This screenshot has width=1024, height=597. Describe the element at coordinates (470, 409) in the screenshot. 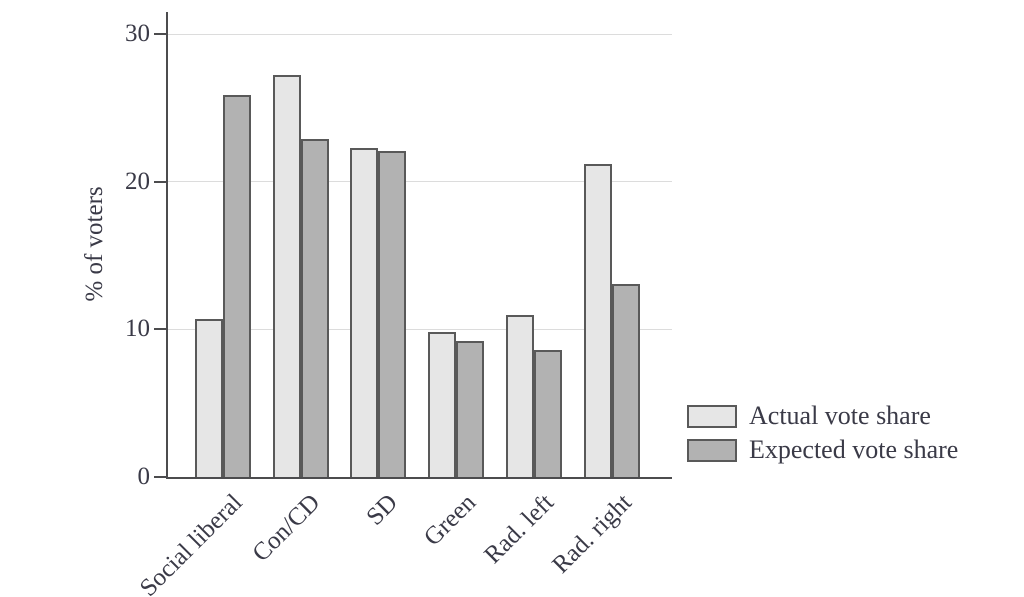

I see `bar-expected-green` at that location.